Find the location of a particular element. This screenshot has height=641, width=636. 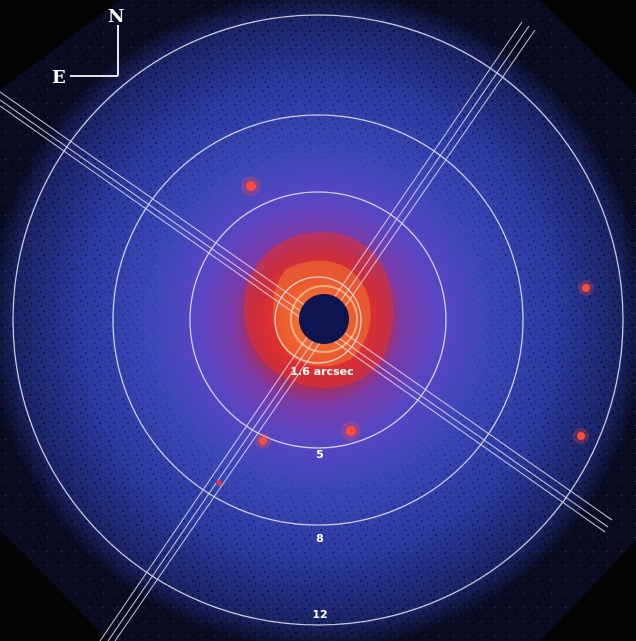

compass-east-label: E is located at coordinates (59, 77).